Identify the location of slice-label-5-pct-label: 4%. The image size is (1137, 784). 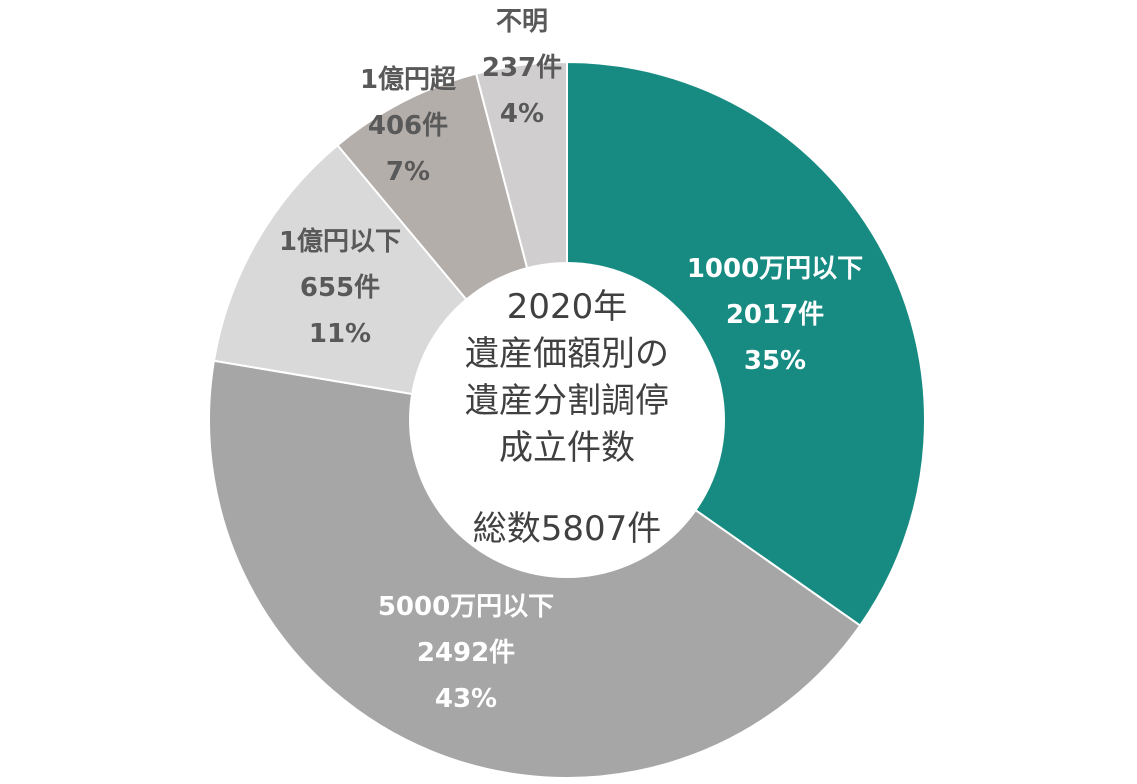
(522, 114).